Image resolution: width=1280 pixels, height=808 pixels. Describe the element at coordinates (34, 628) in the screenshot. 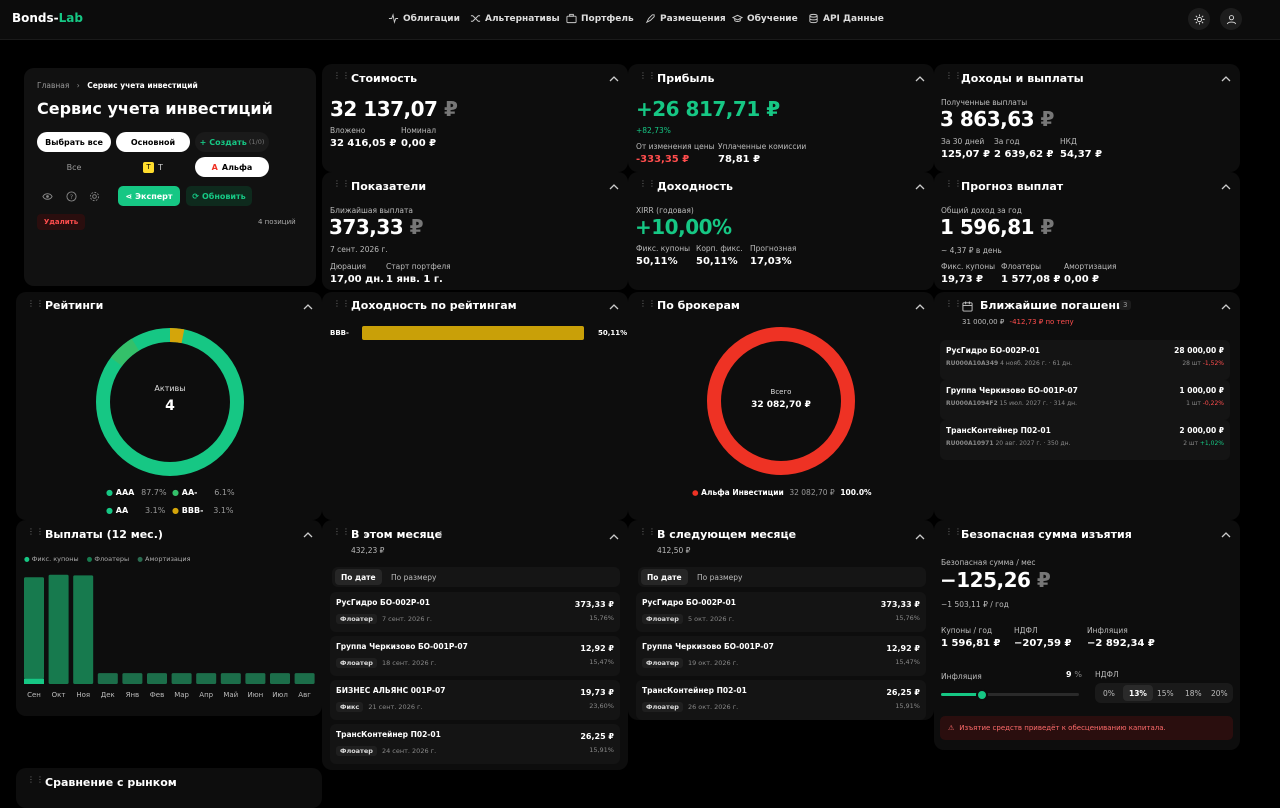

I see `bar-floaters-Сен` at that location.